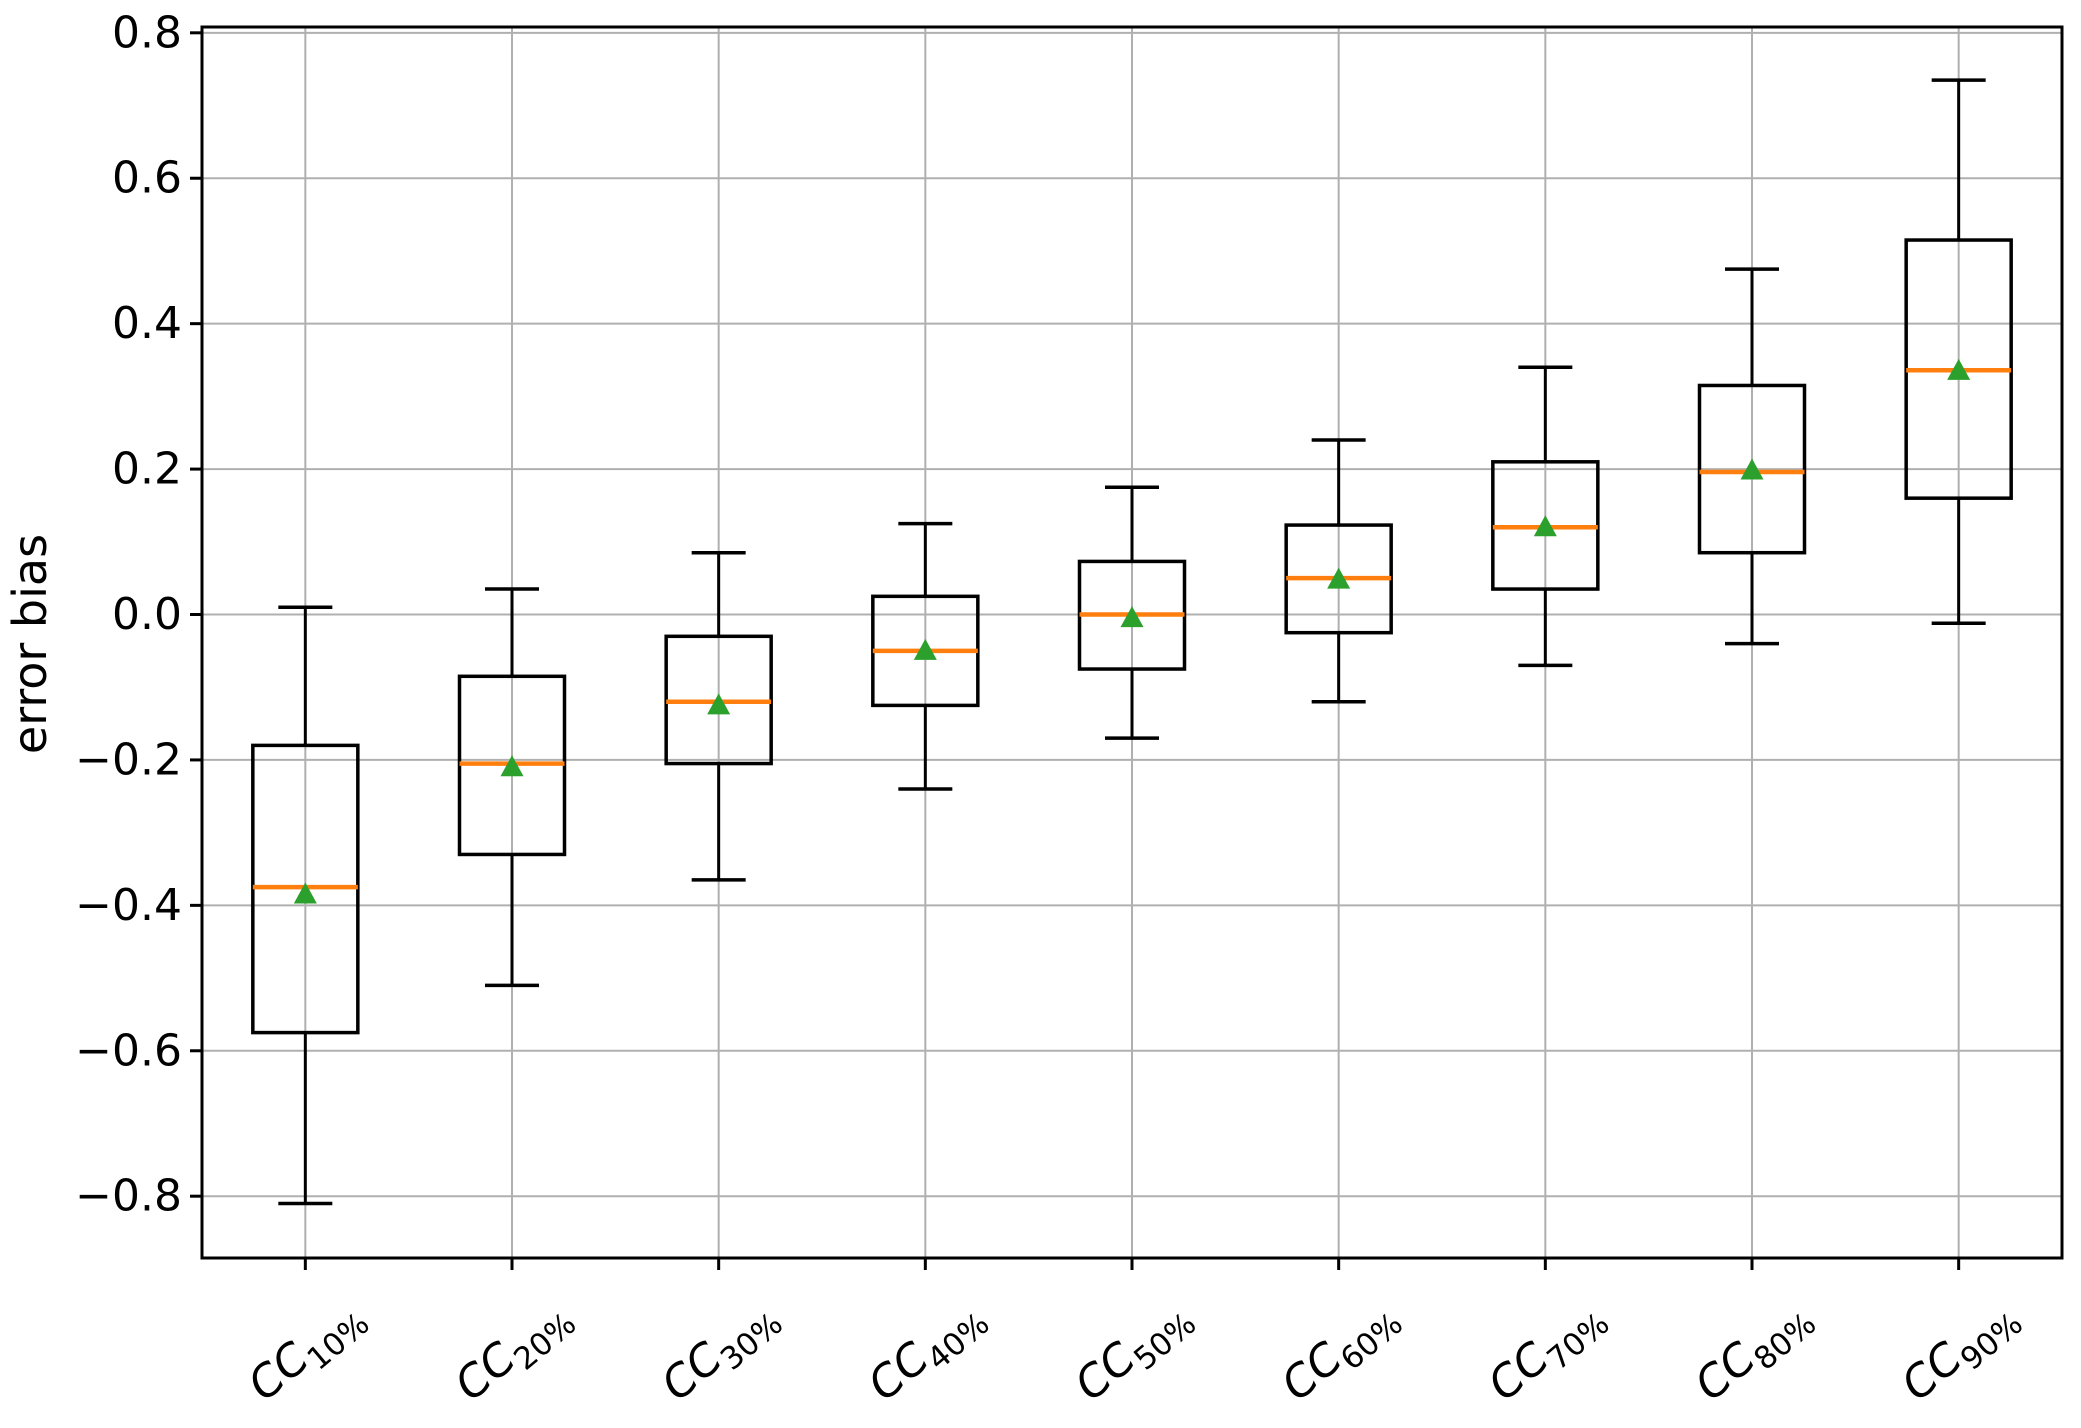 This screenshot has width=2081, height=1428. Describe the element at coordinates (128, 905) in the screenshot. I see `y-tick-label: −0.4` at that location.